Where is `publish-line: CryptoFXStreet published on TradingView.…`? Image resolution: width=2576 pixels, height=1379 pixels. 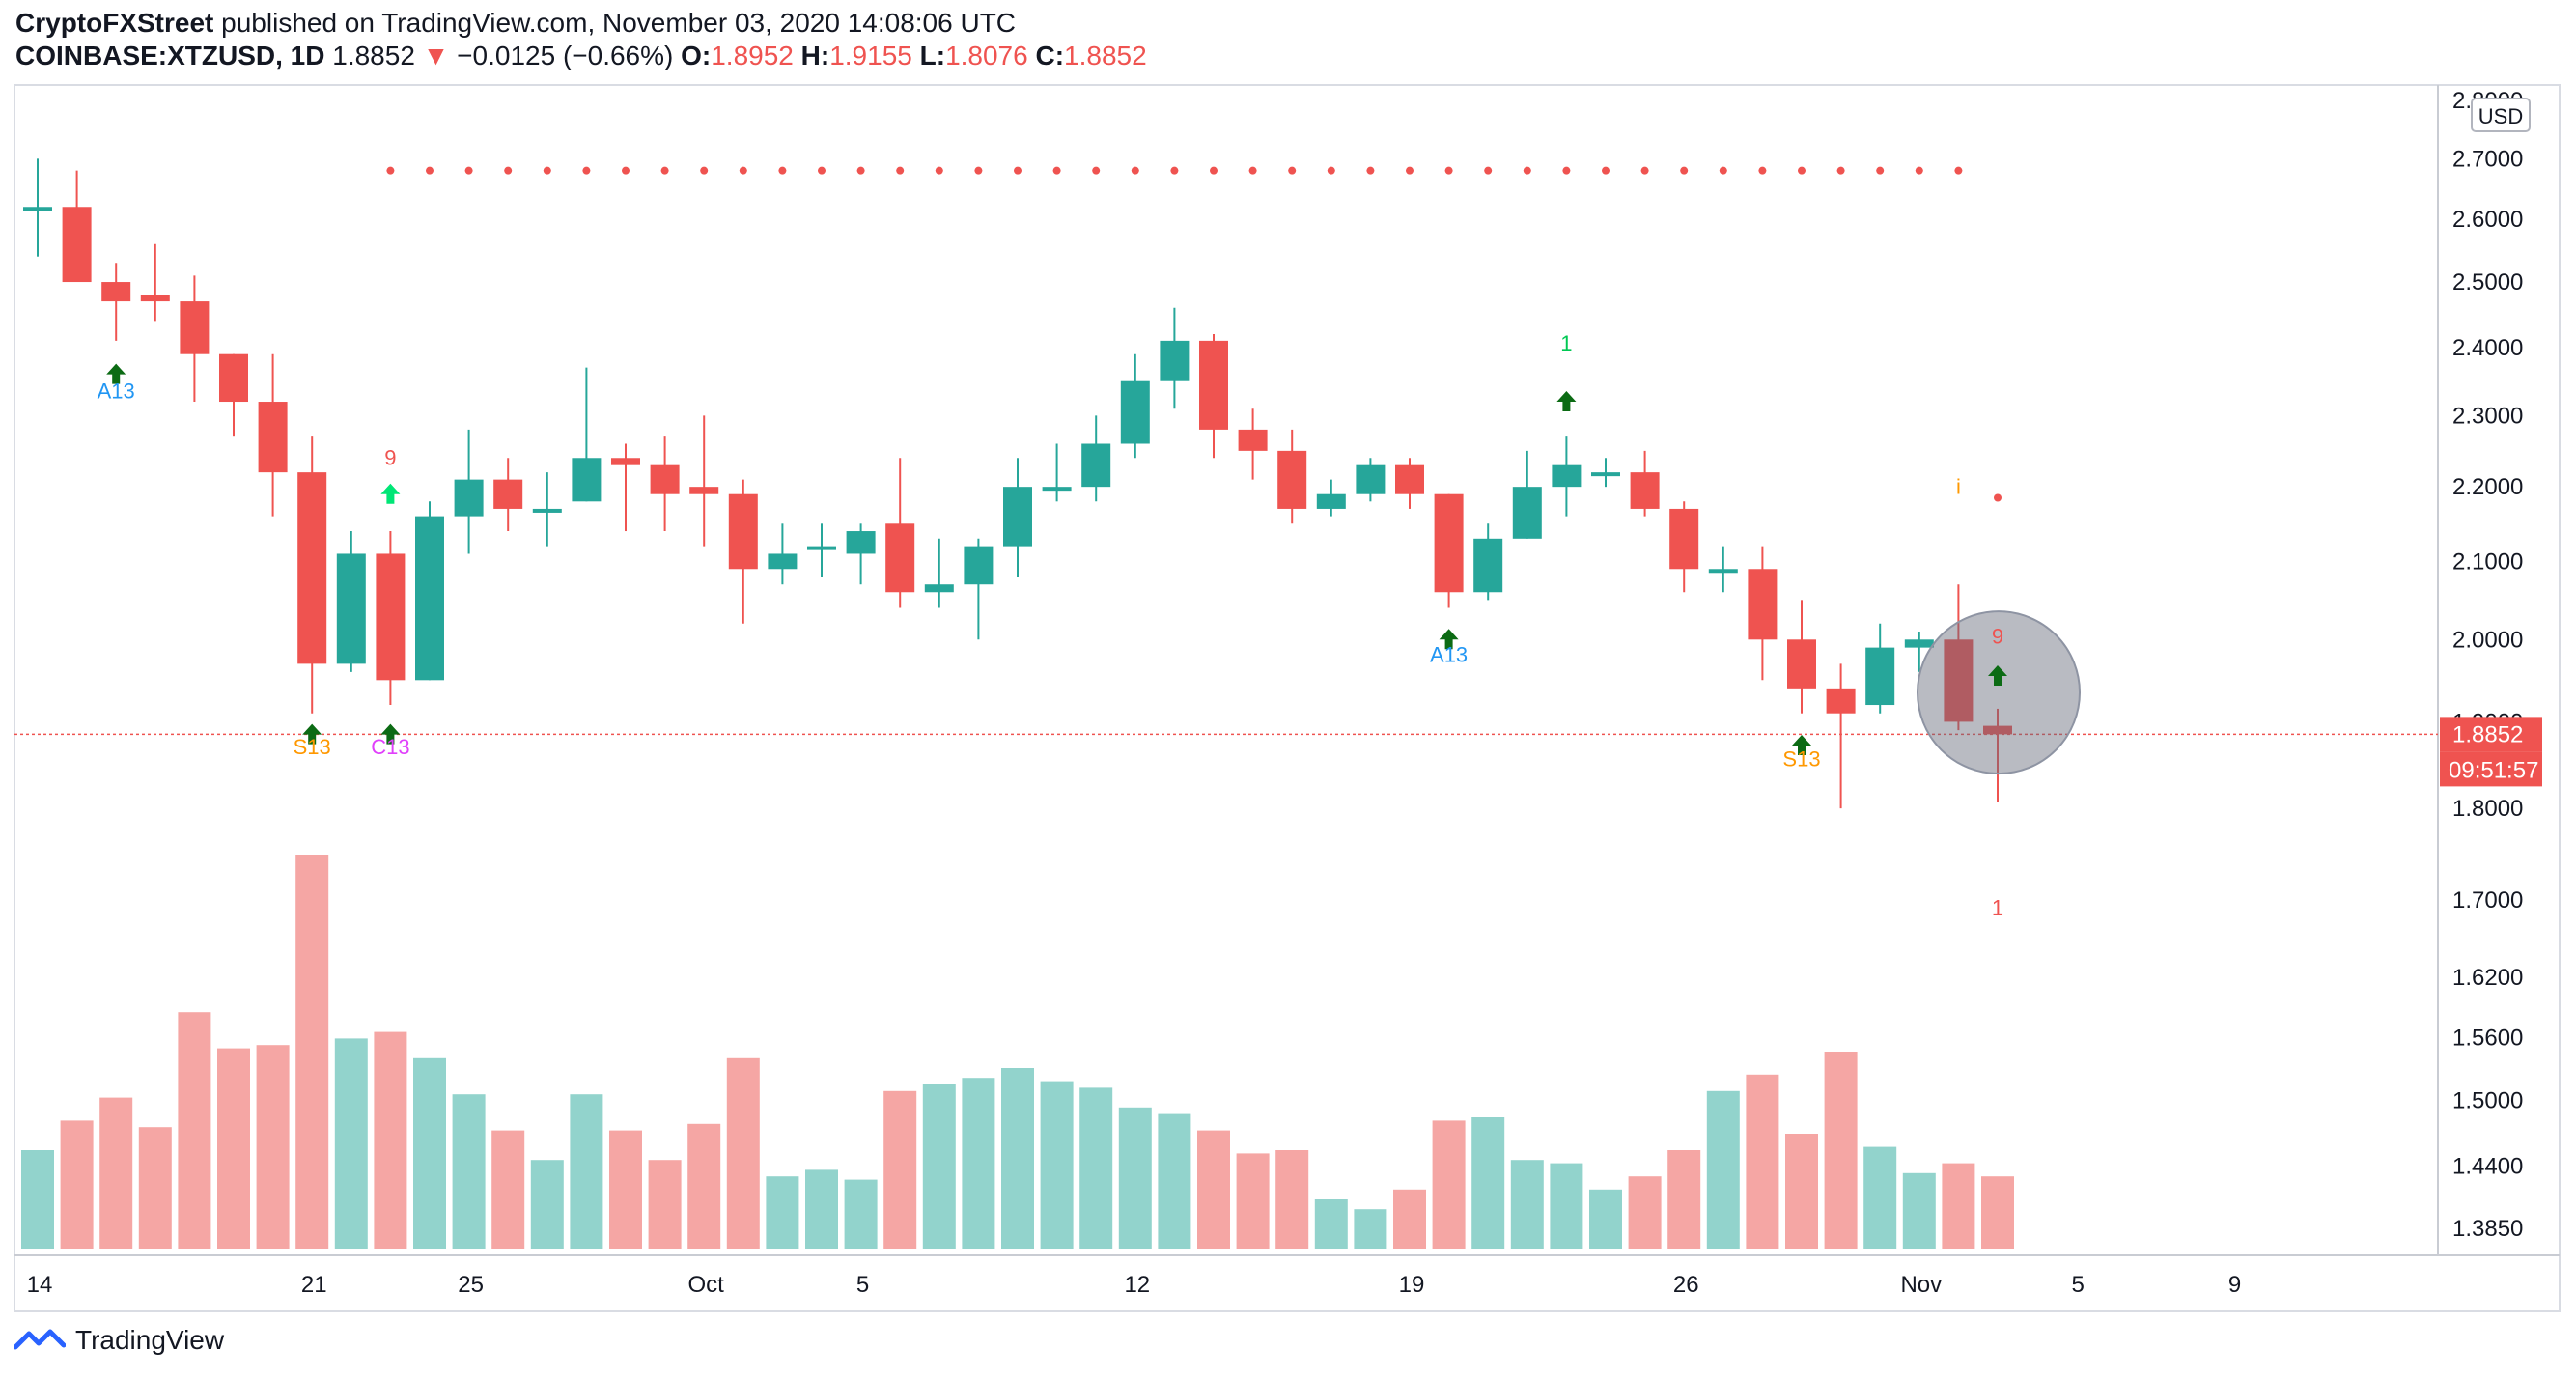
publish-line: CryptoFXStreet published on TradingView.… is located at coordinates (516, 23).